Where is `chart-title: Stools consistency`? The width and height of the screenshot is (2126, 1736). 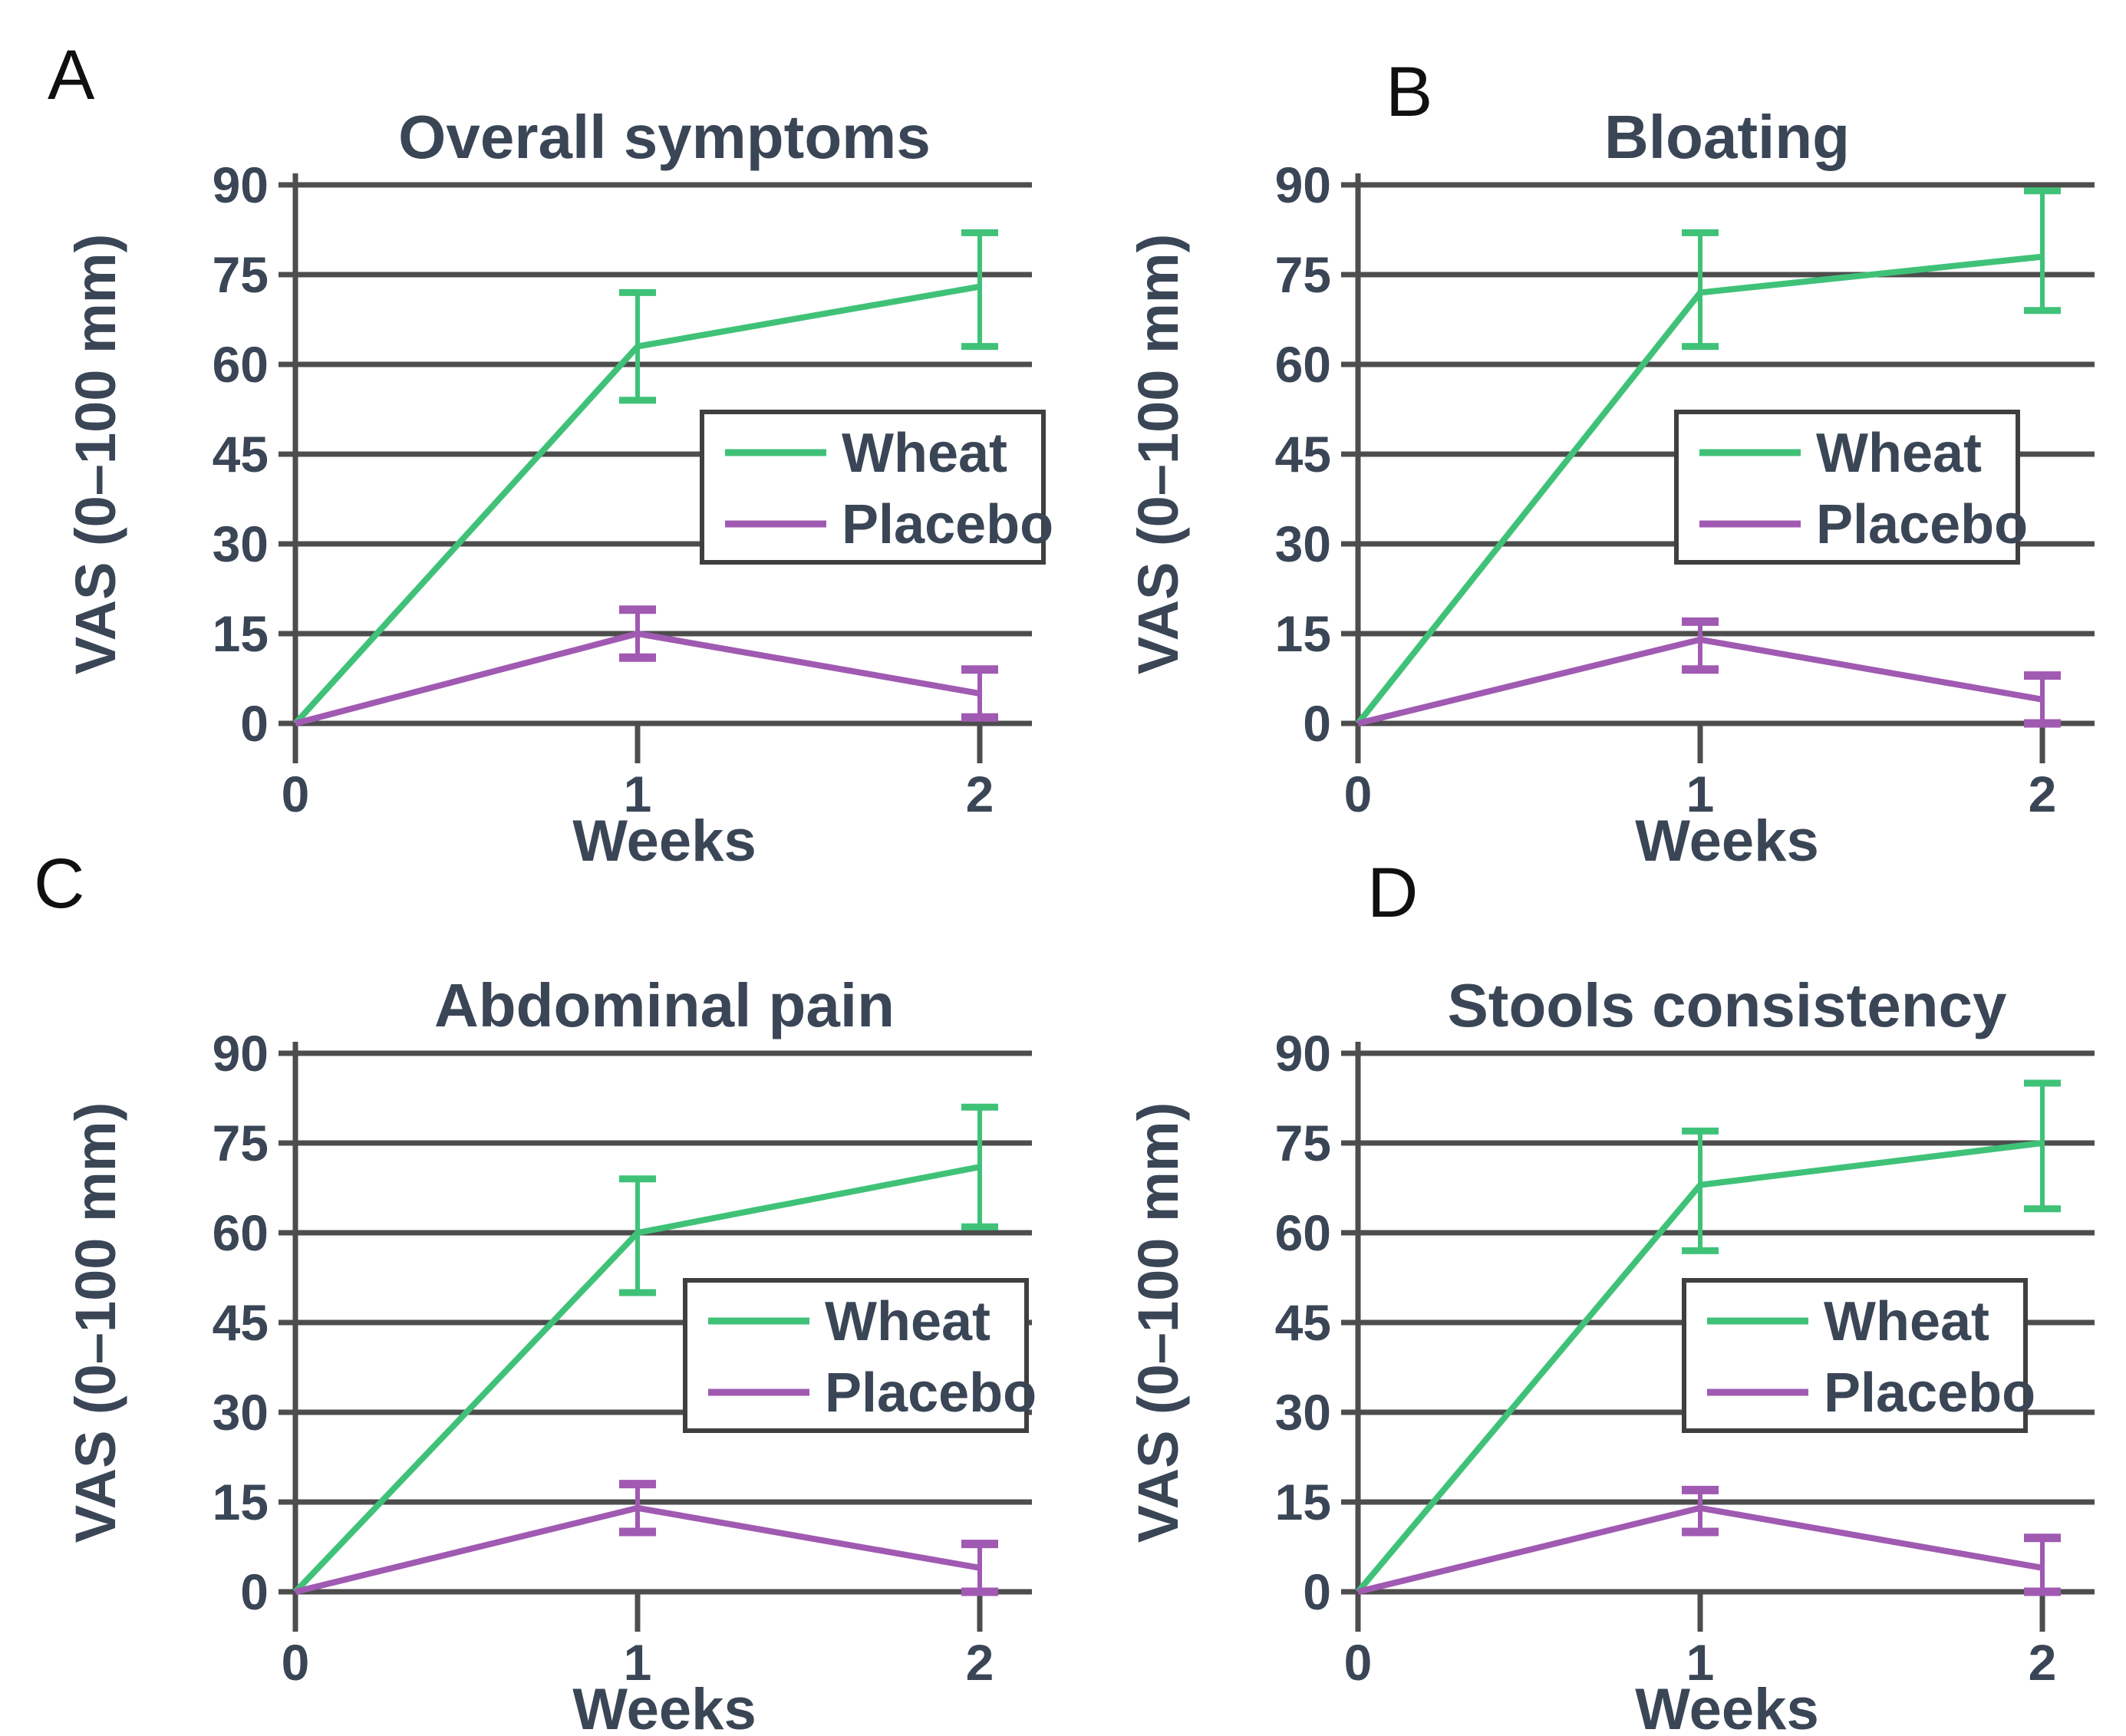 chart-title: Stools consistency is located at coordinates (1727, 1005).